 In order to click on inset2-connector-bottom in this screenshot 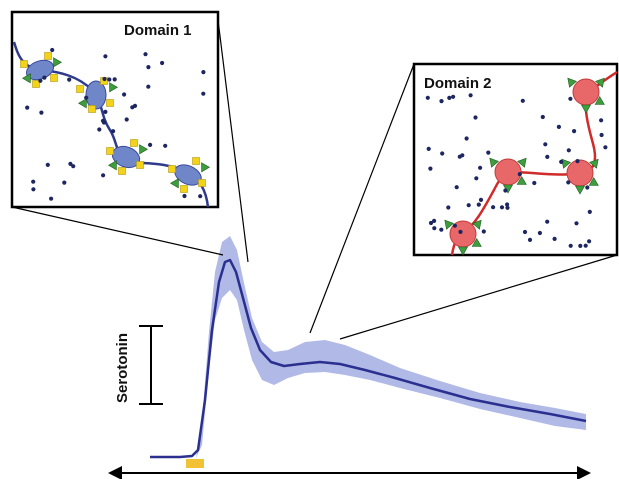, I will do `click(478, 297)`.